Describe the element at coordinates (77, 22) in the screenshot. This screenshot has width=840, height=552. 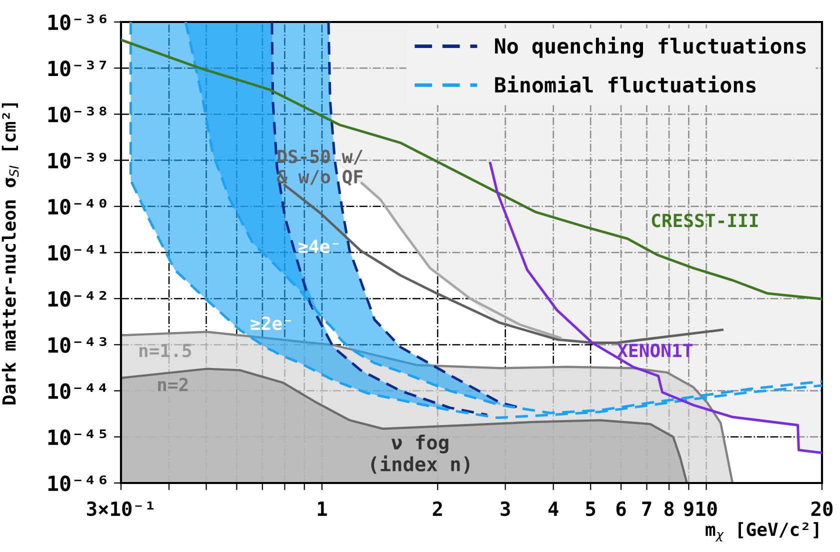
I see `y-tick-label: 10⁻³⁶` at that location.